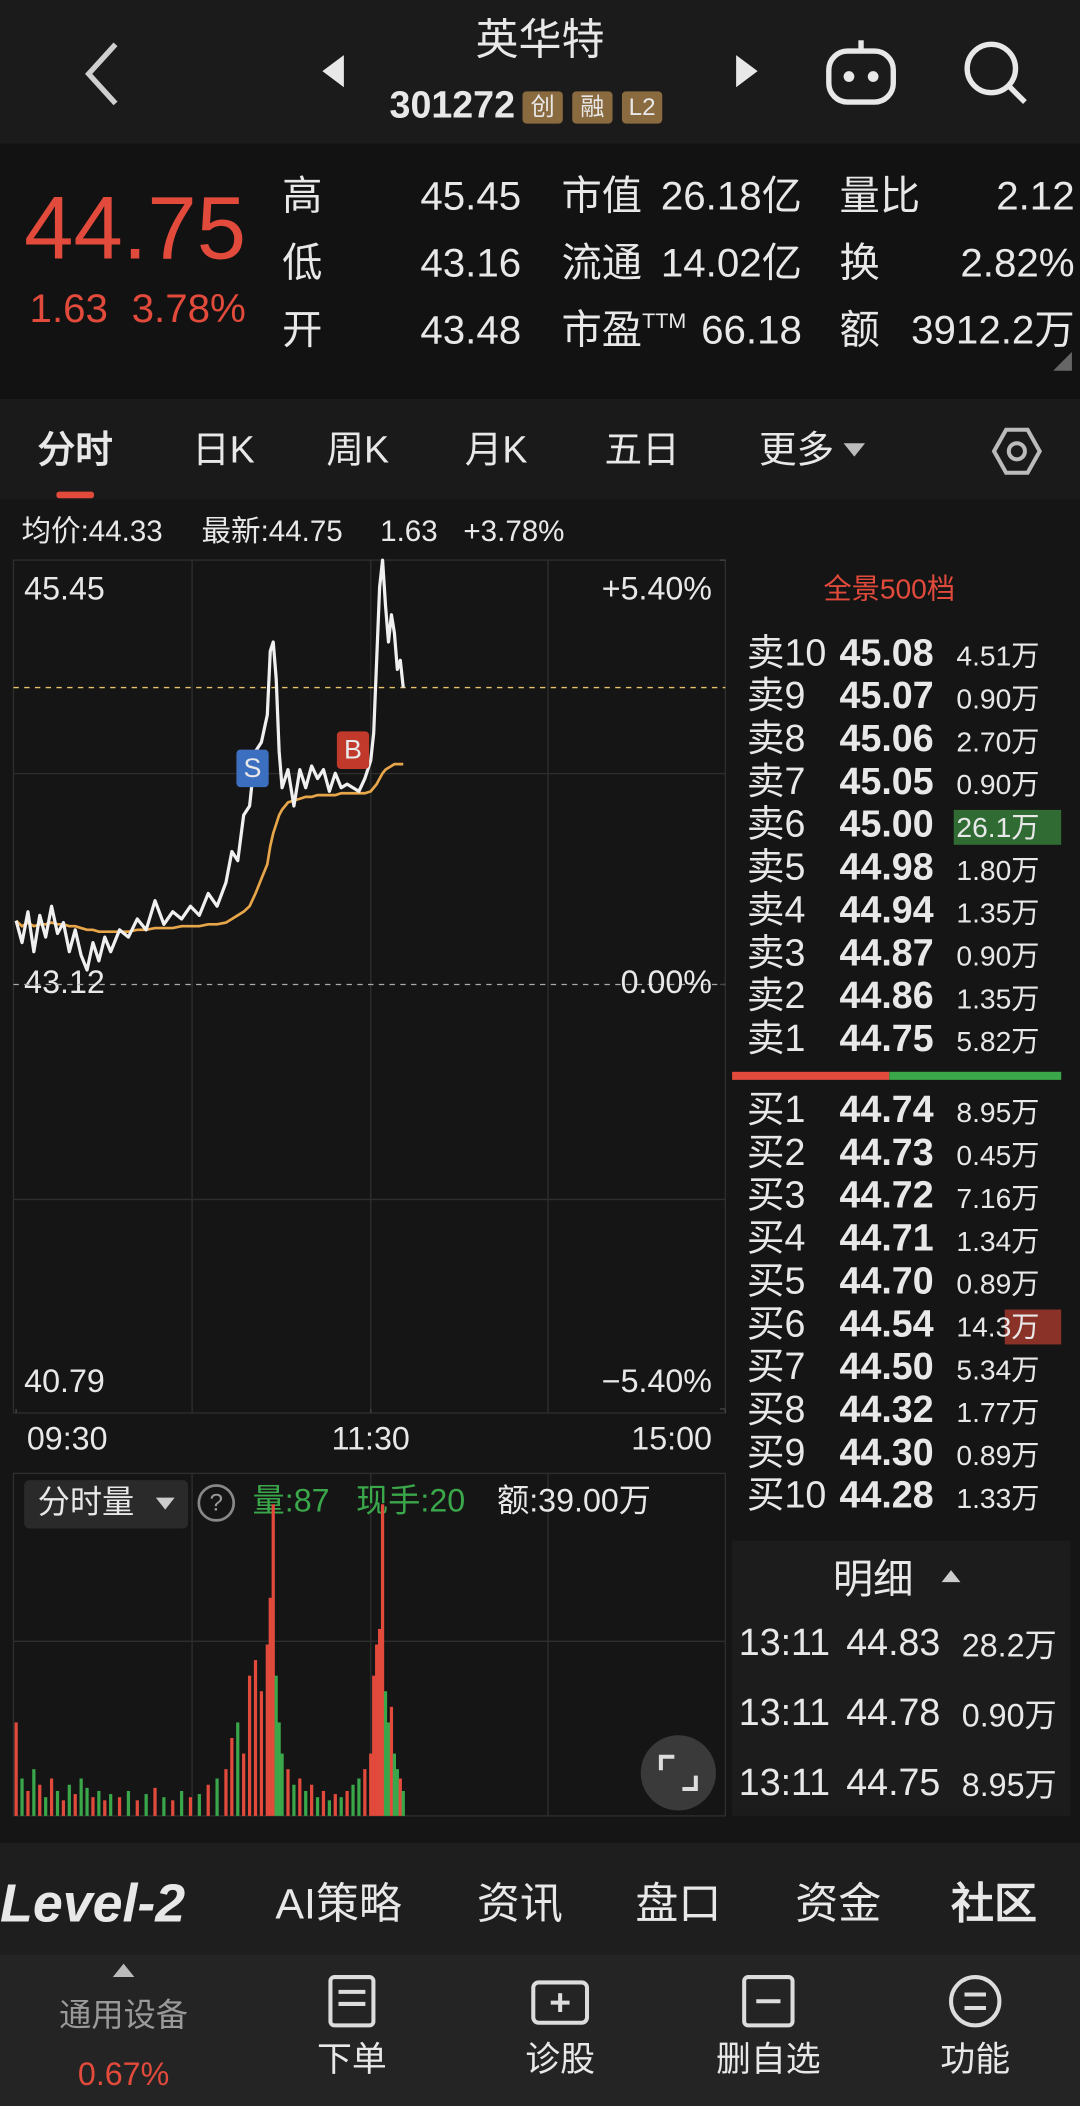 Image resolution: width=1080 pixels, height=2106 pixels. I want to click on footer-action: 功能, so click(975, 2059).